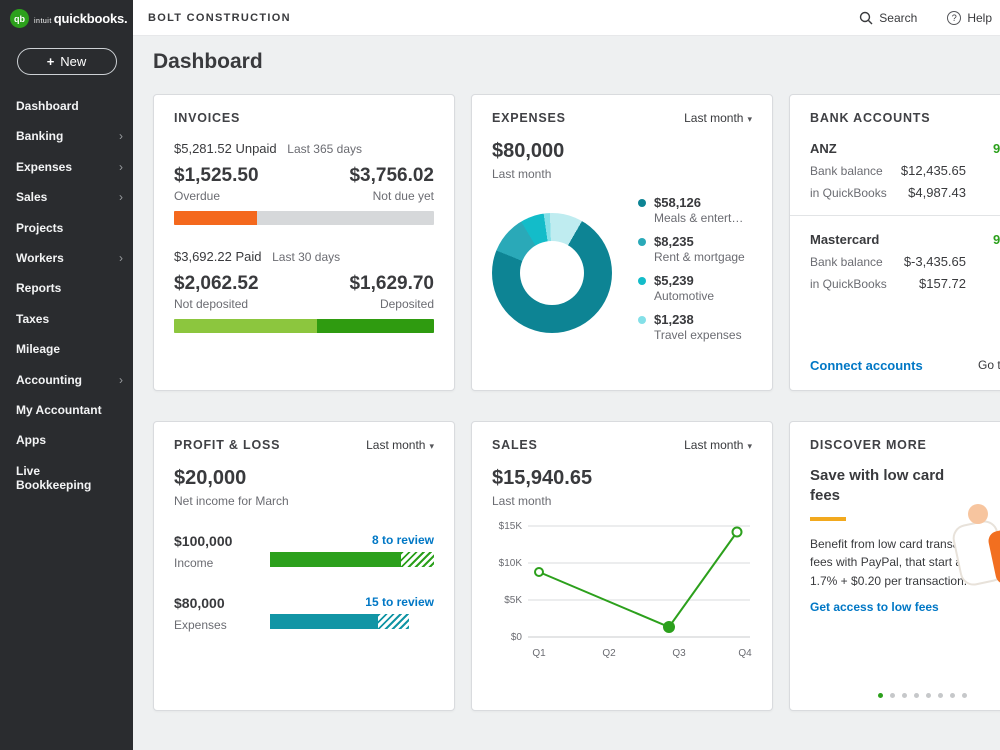 The image size is (1000, 750). I want to click on y-axis-tick: $10K, so click(511, 563).